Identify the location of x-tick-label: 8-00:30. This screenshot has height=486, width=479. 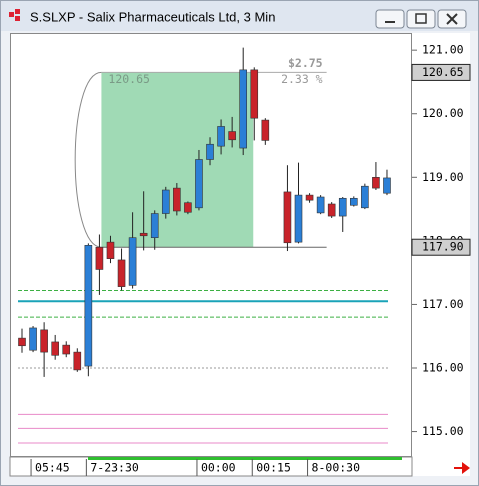
(336, 468).